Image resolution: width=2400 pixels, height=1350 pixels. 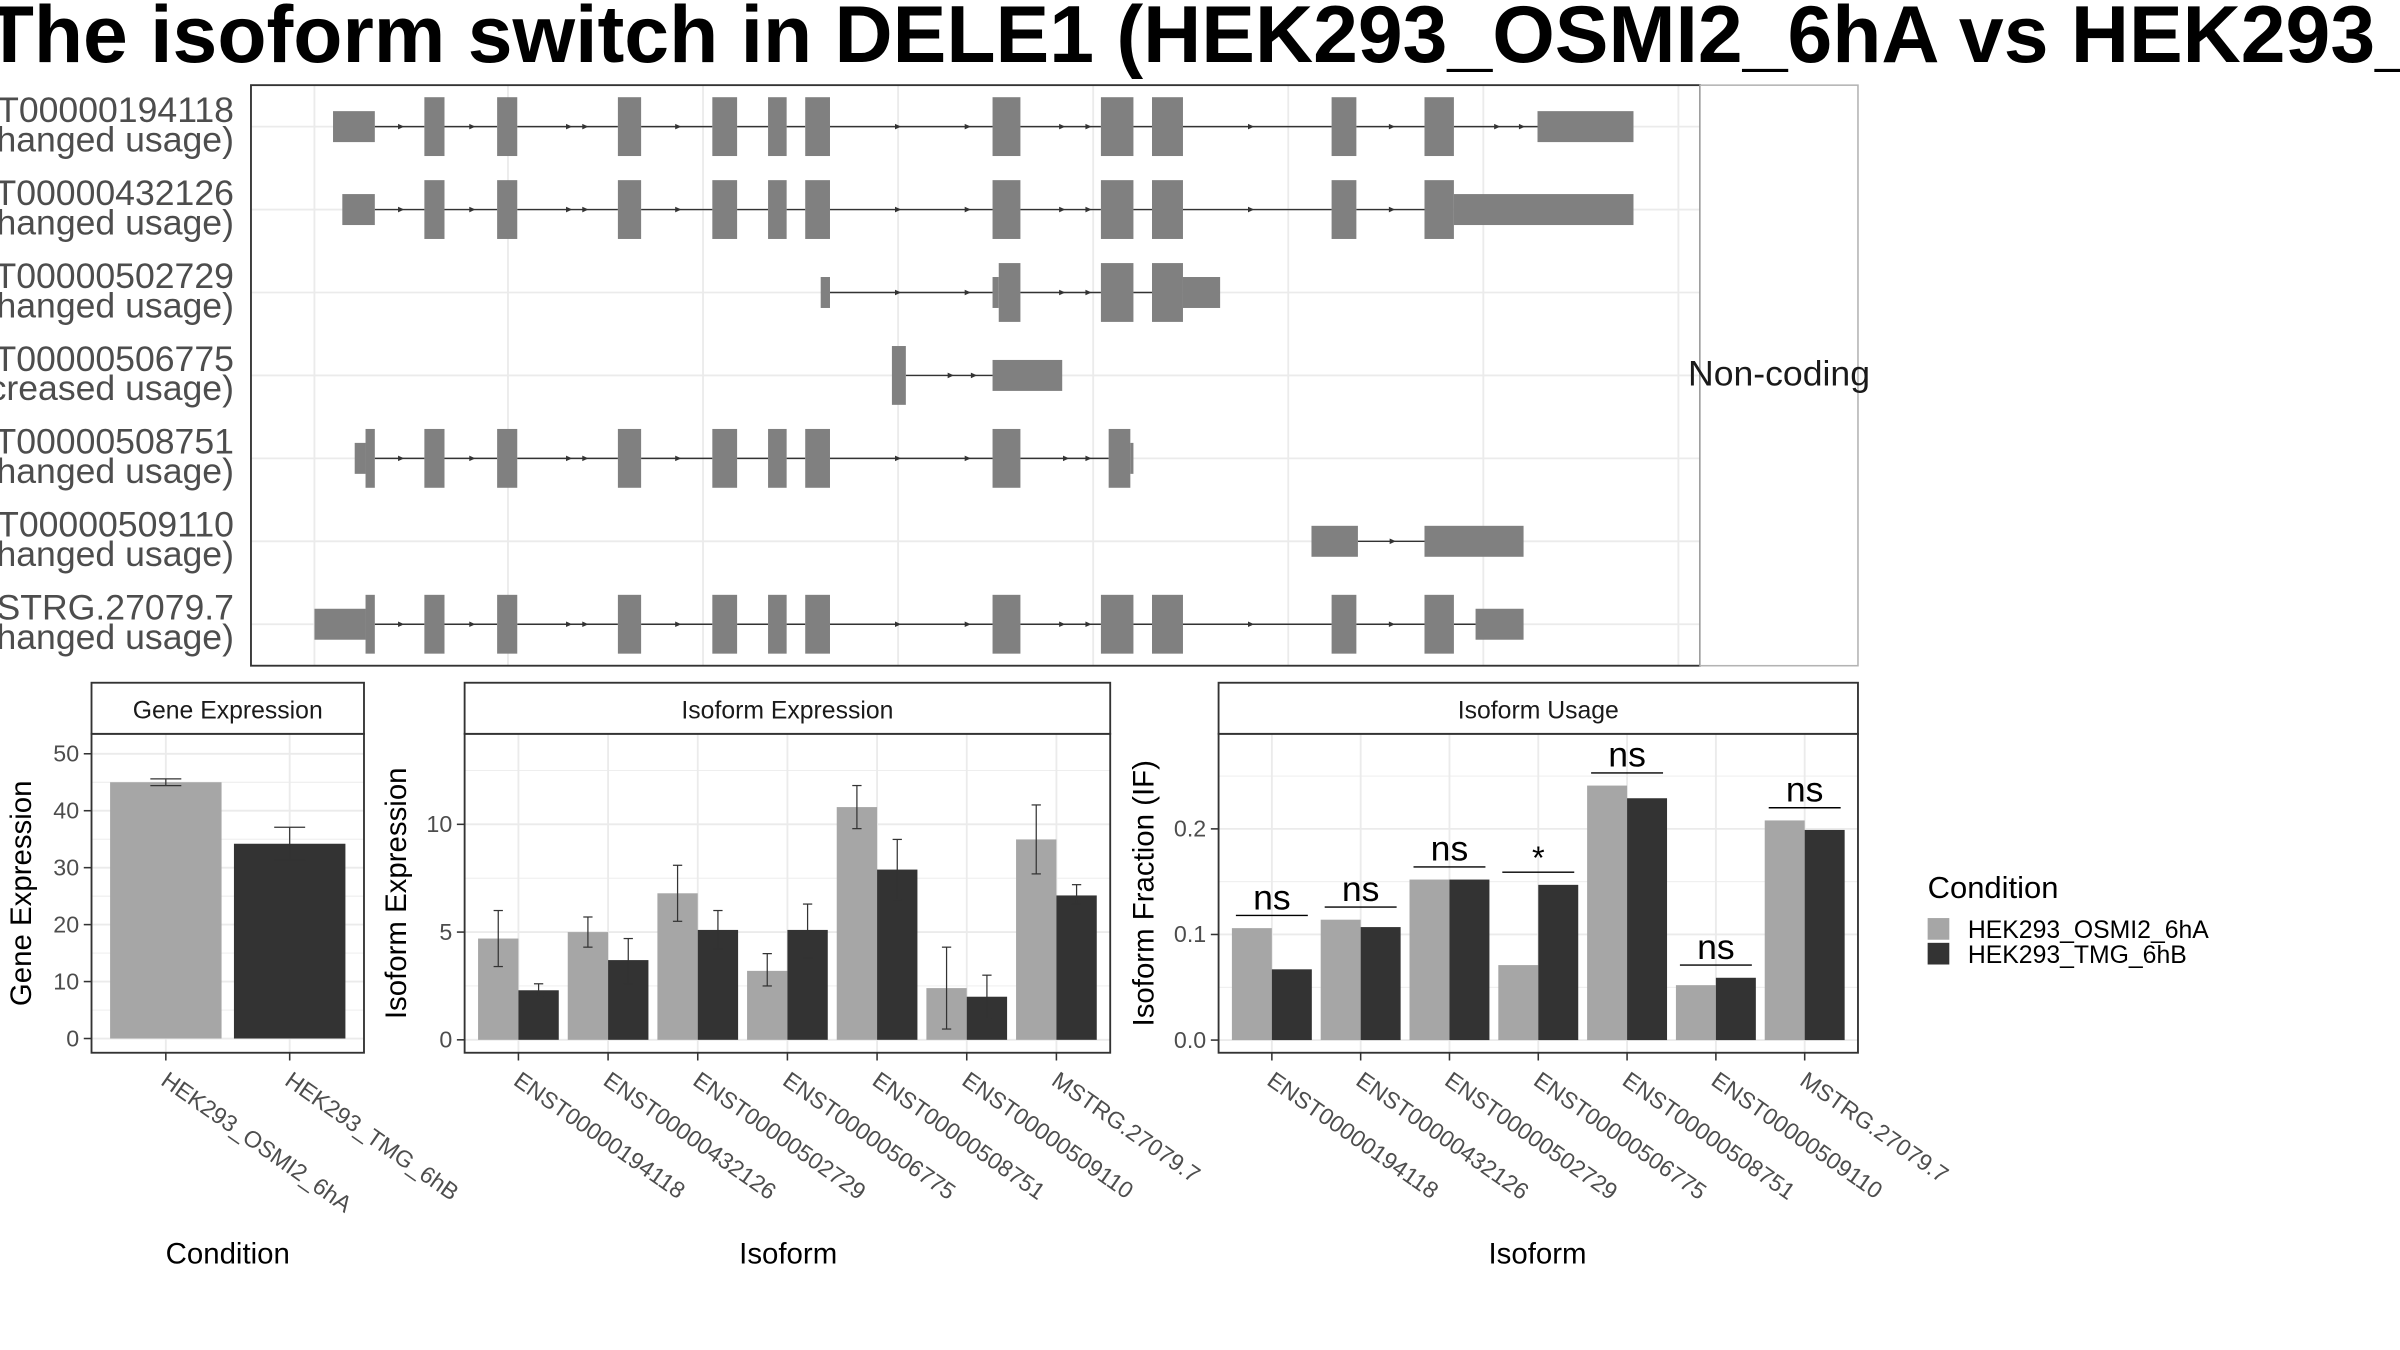 I want to click on bar-ENST00000432126, so click(x=1340, y=980).